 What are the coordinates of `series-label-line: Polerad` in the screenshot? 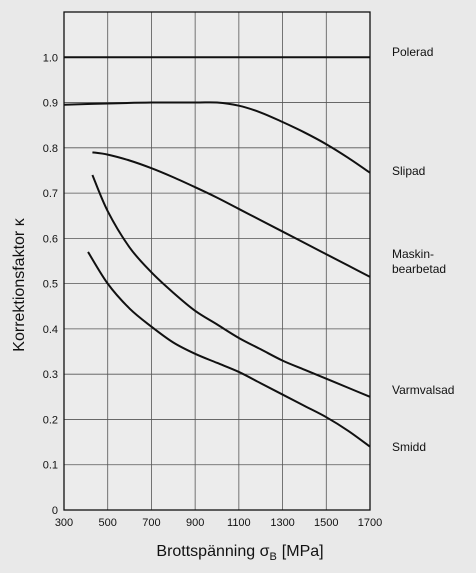 It's located at (412, 52).